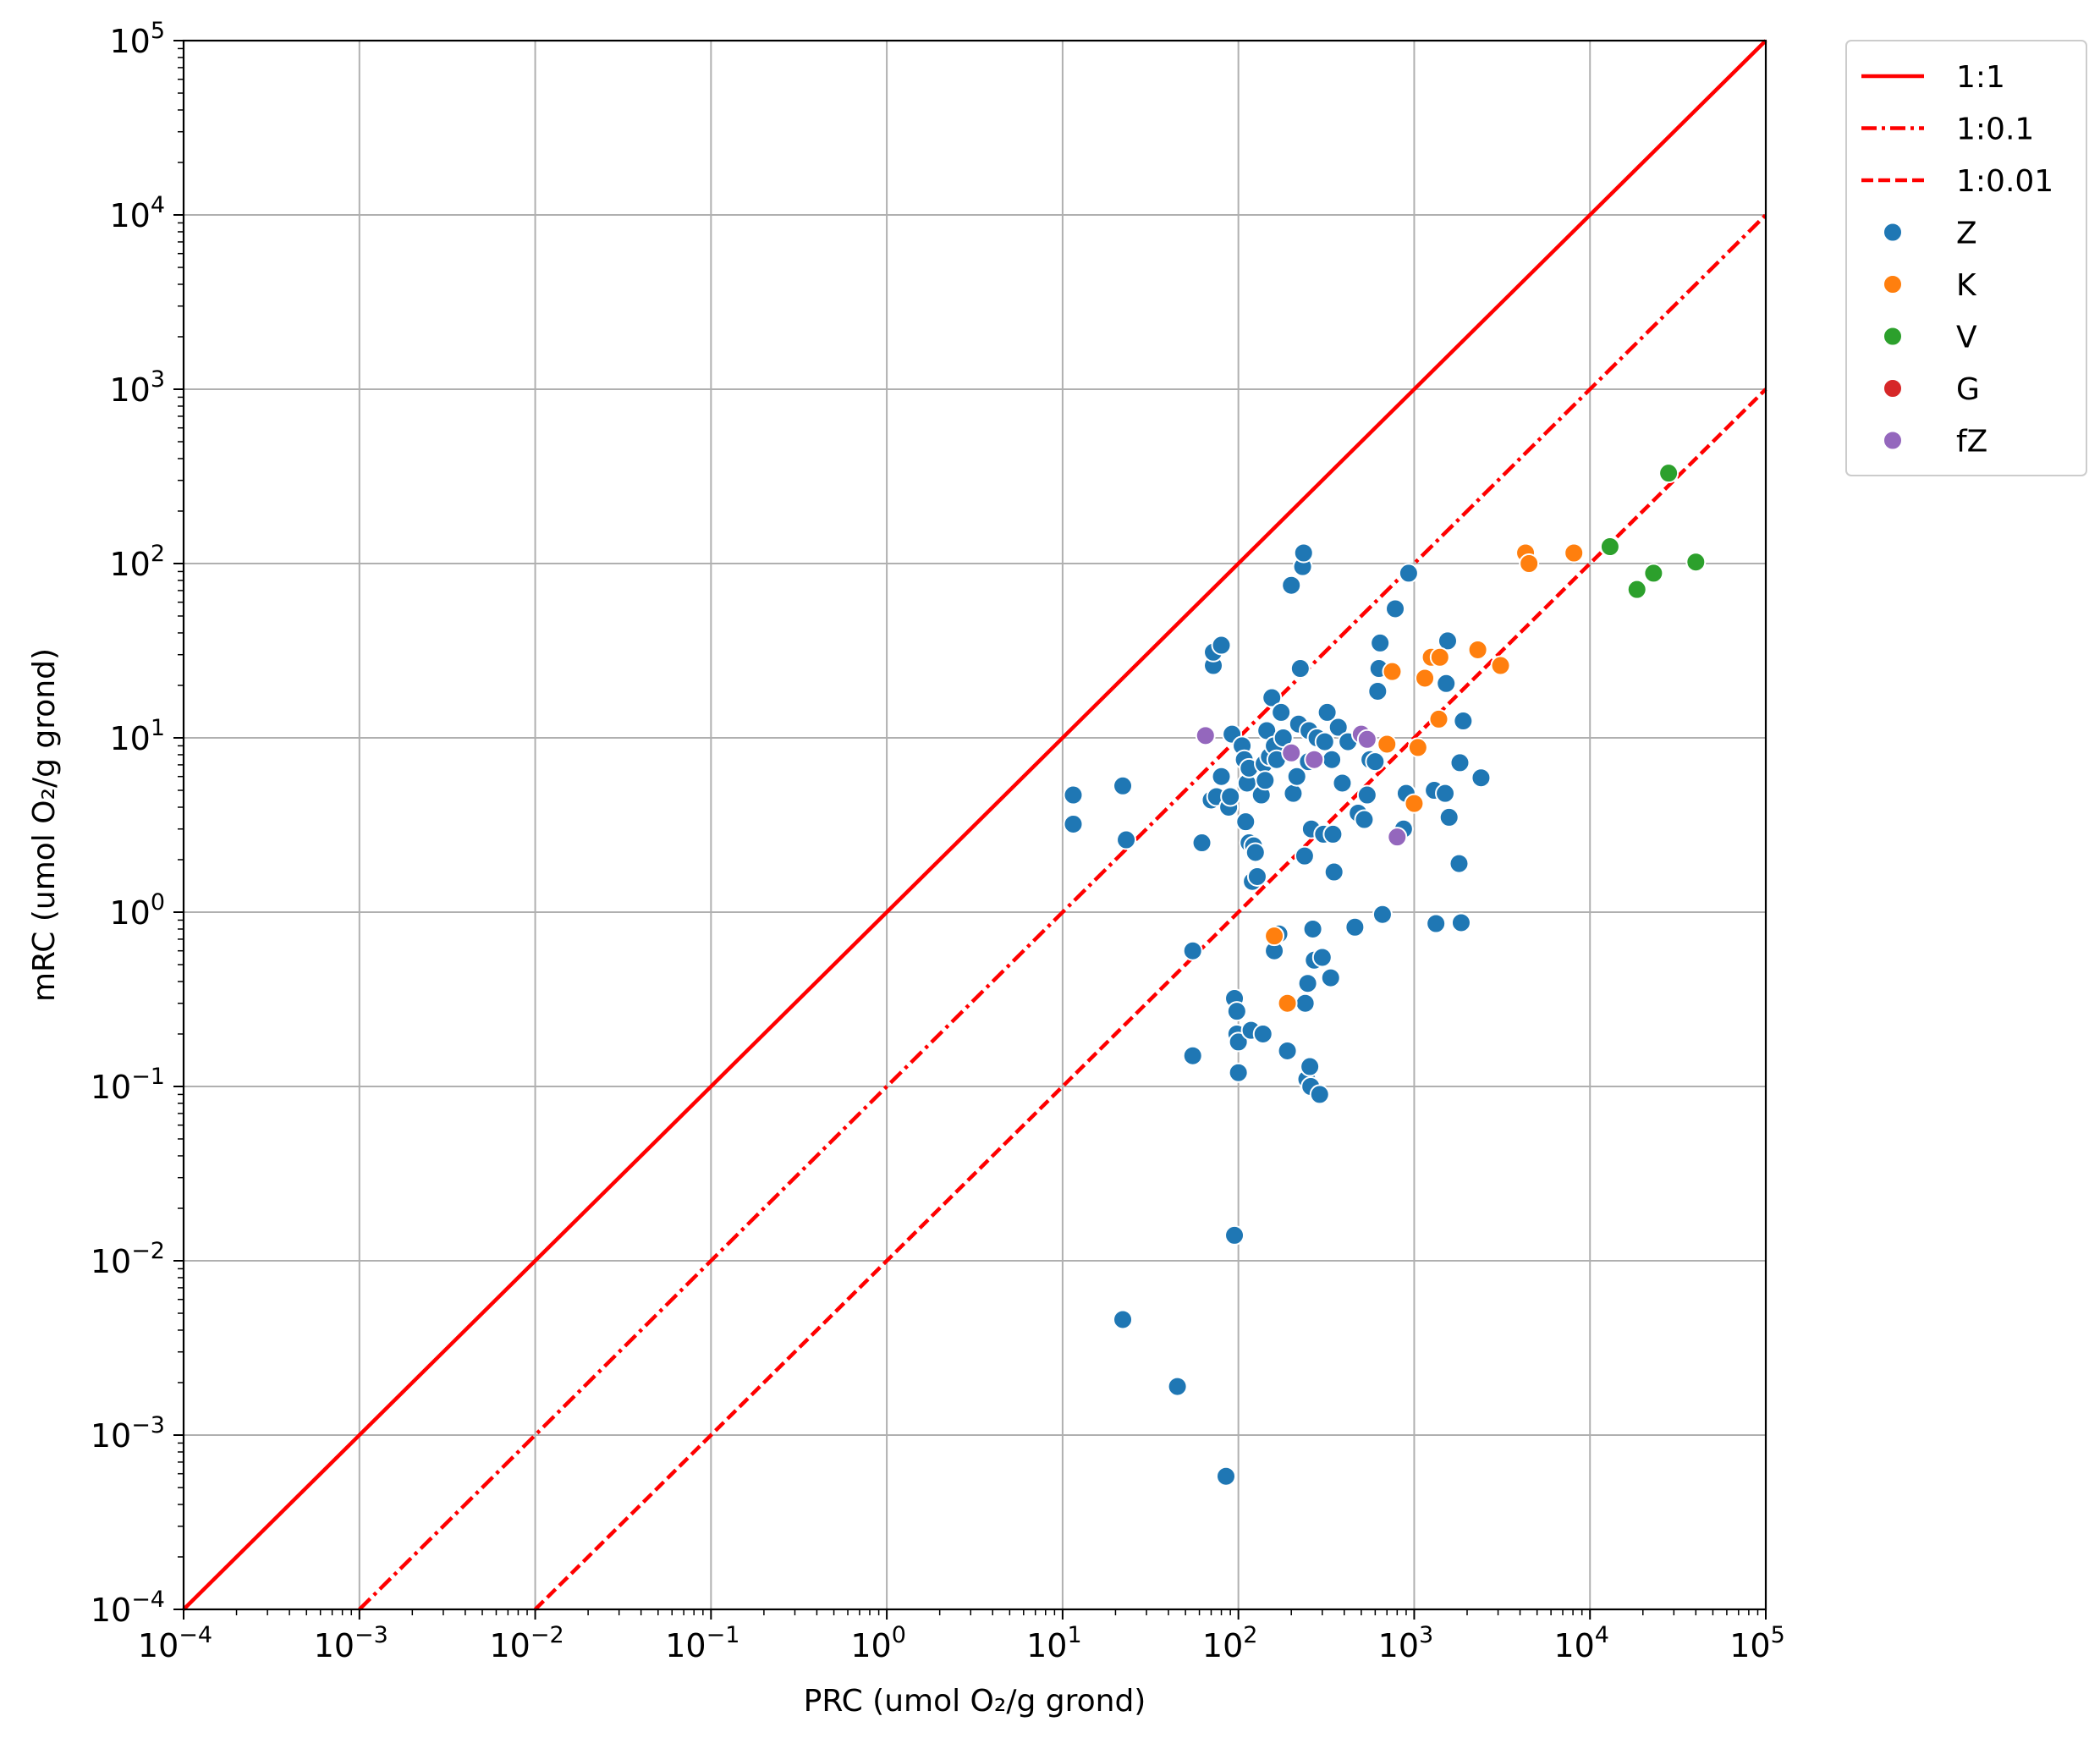 This screenshot has width=2100, height=1738. Describe the element at coordinates (1966, 258) in the screenshot. I see `legend-box` at that location.